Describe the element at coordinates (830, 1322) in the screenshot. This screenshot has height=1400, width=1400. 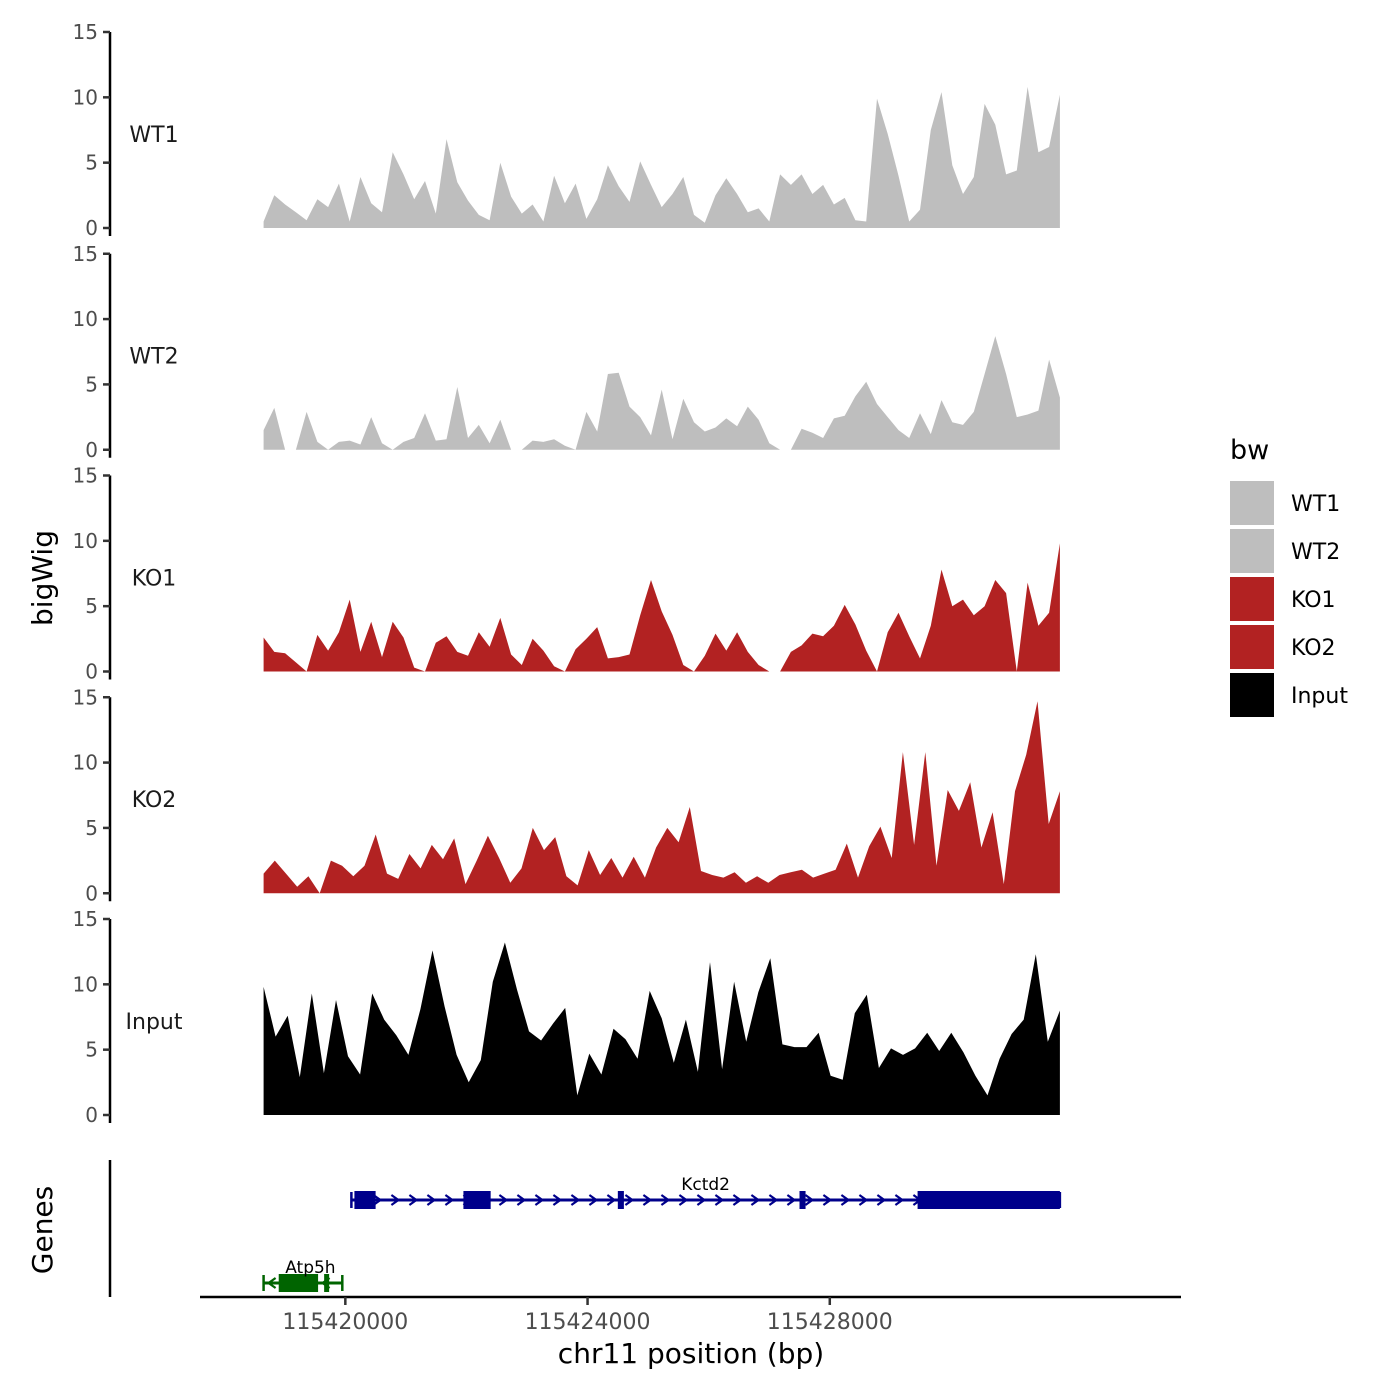
I see `x-tick-label-115428000: 115428000` at that location.